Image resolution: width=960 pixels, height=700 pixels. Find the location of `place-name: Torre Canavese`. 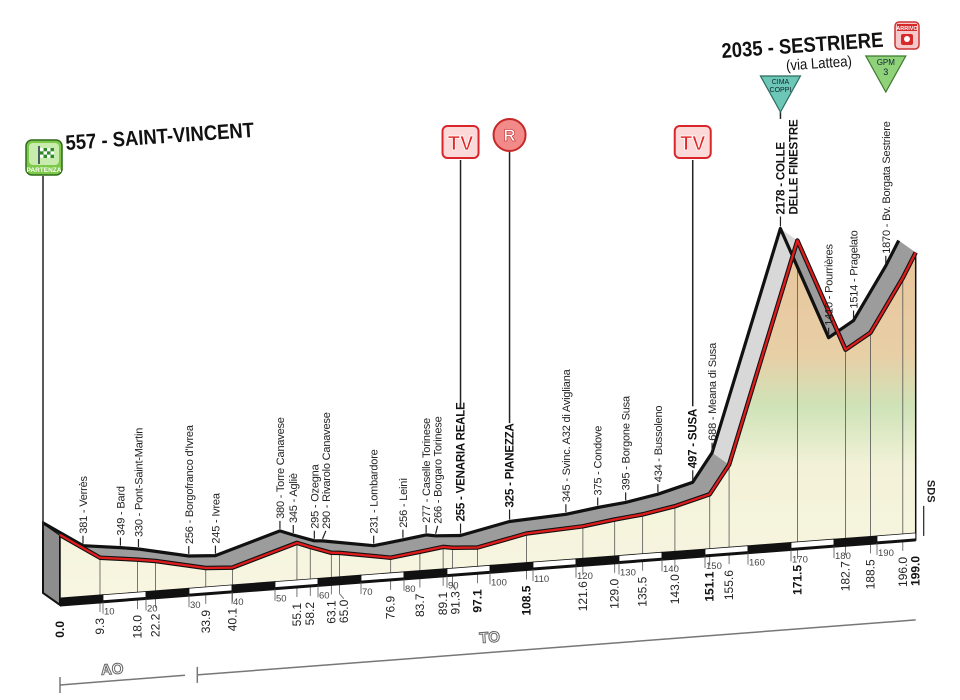

place-name: Torre Canavese is located at coordinates (281, 454).